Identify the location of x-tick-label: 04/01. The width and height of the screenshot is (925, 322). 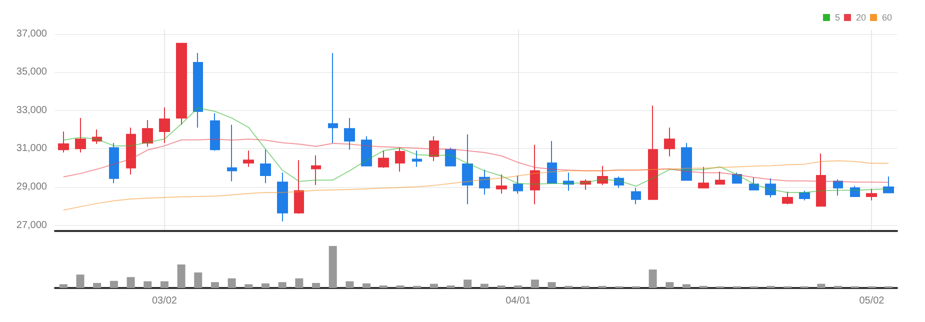
(519, 301).